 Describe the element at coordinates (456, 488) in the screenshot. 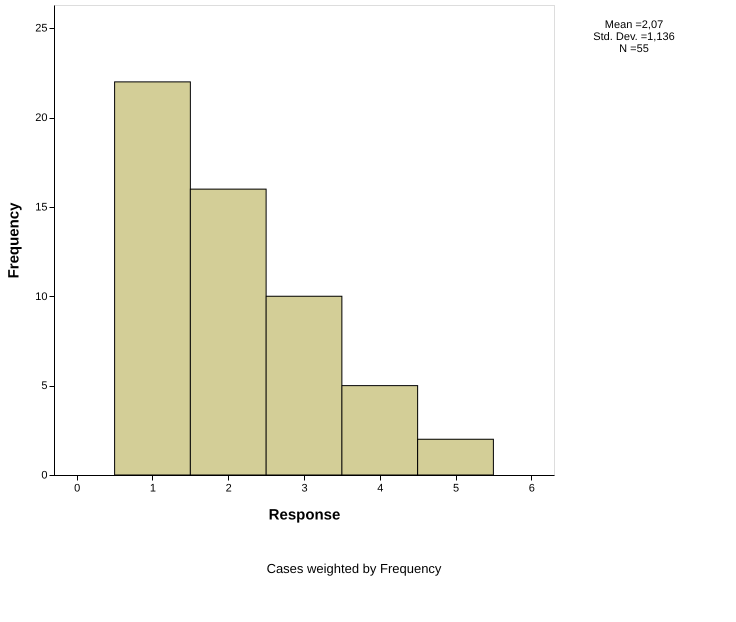

I see `x-tick-label: 5` at that location.